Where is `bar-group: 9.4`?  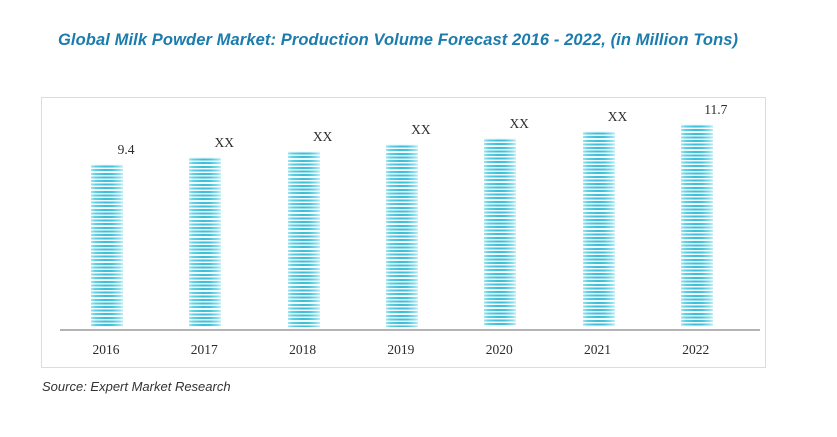 bar-group: 9.4 is located at coordinates (107, 234).